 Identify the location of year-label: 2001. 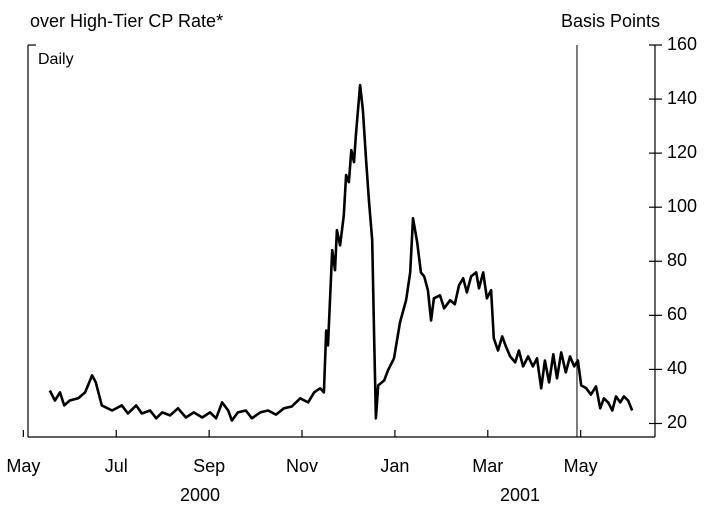
(520, 495).